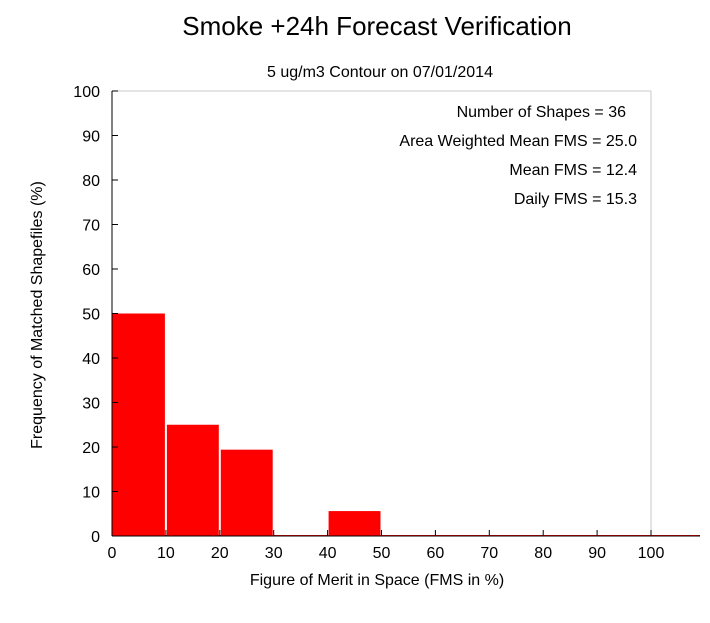 This screenshot has width=710, height=623. What do you see at coordinates (489, 553) in the screenshot?
I see `x-tick-label: 70` at bounding box center [489, 553].